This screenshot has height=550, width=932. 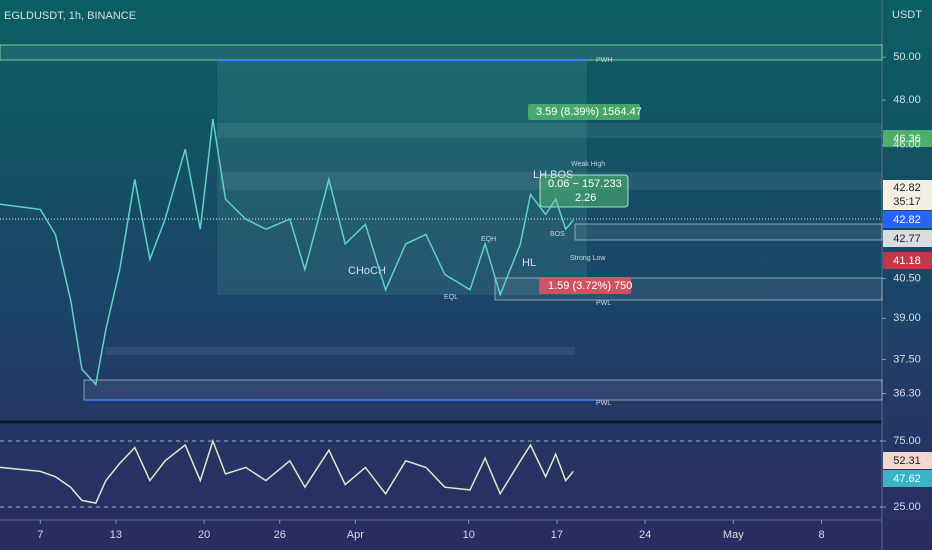 I want to click on badge-label: 41.18, so click(x=907, y=261).